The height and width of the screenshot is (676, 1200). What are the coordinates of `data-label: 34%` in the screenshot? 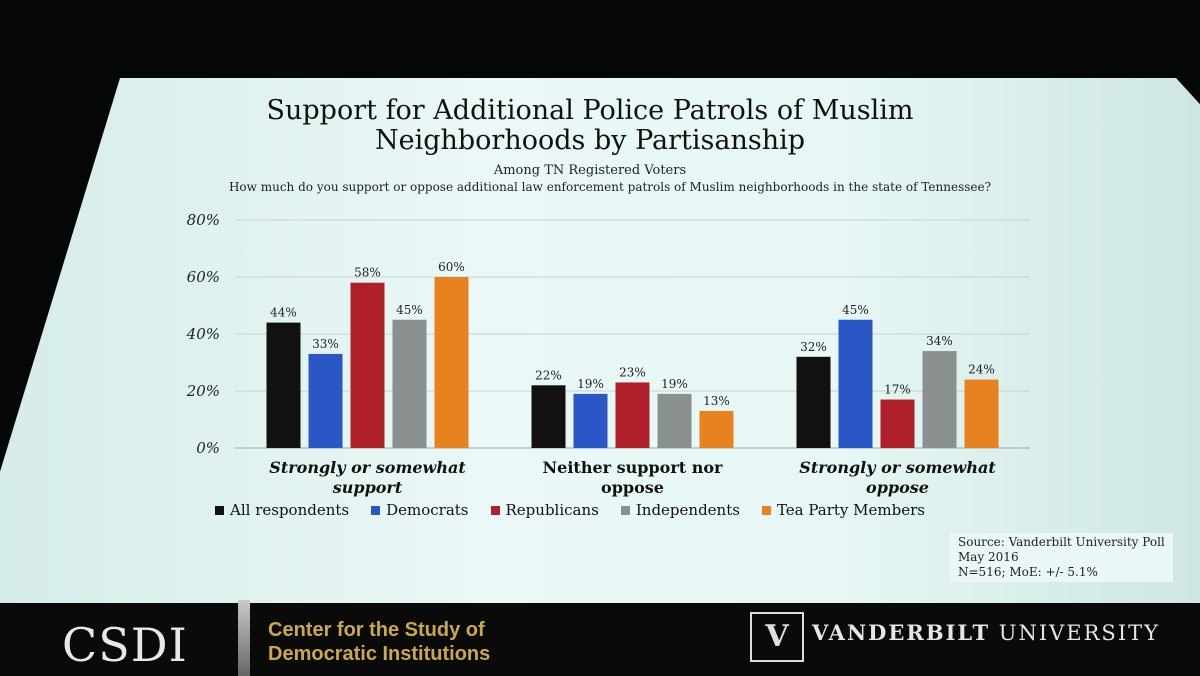 It's located at (939, 341).